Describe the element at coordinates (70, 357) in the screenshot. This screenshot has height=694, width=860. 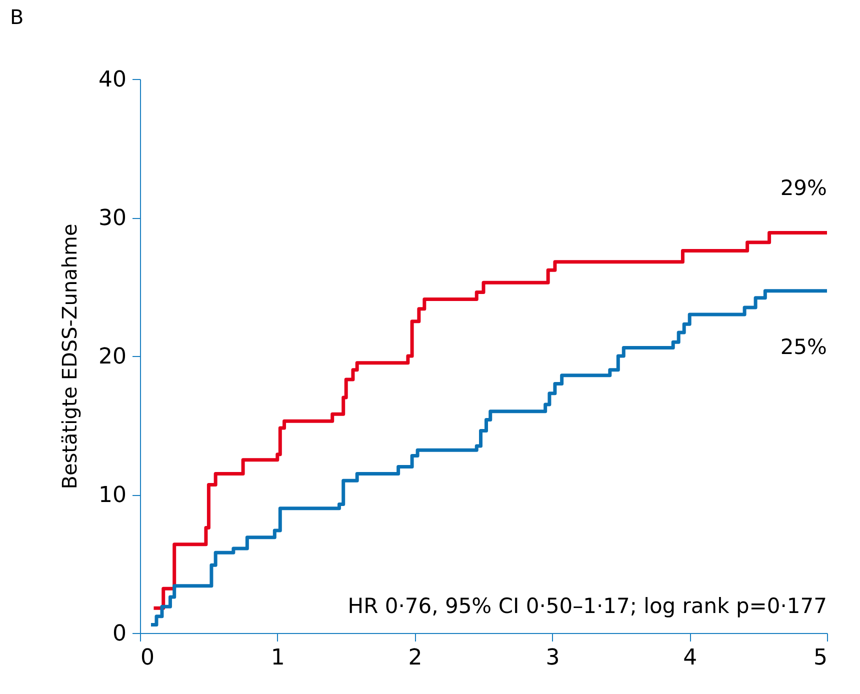
I see `y-axis-title: Bestätigte EDSS-Zunahme` at that location.